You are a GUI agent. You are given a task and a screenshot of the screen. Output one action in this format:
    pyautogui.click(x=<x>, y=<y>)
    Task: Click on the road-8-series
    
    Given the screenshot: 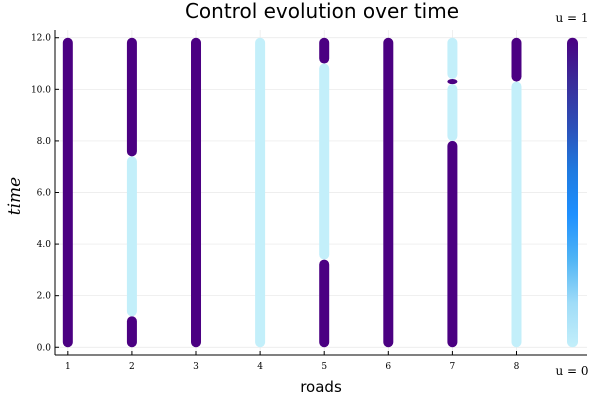 What is the action you would take?
    pyautogui.click(x=516, y=192)
    